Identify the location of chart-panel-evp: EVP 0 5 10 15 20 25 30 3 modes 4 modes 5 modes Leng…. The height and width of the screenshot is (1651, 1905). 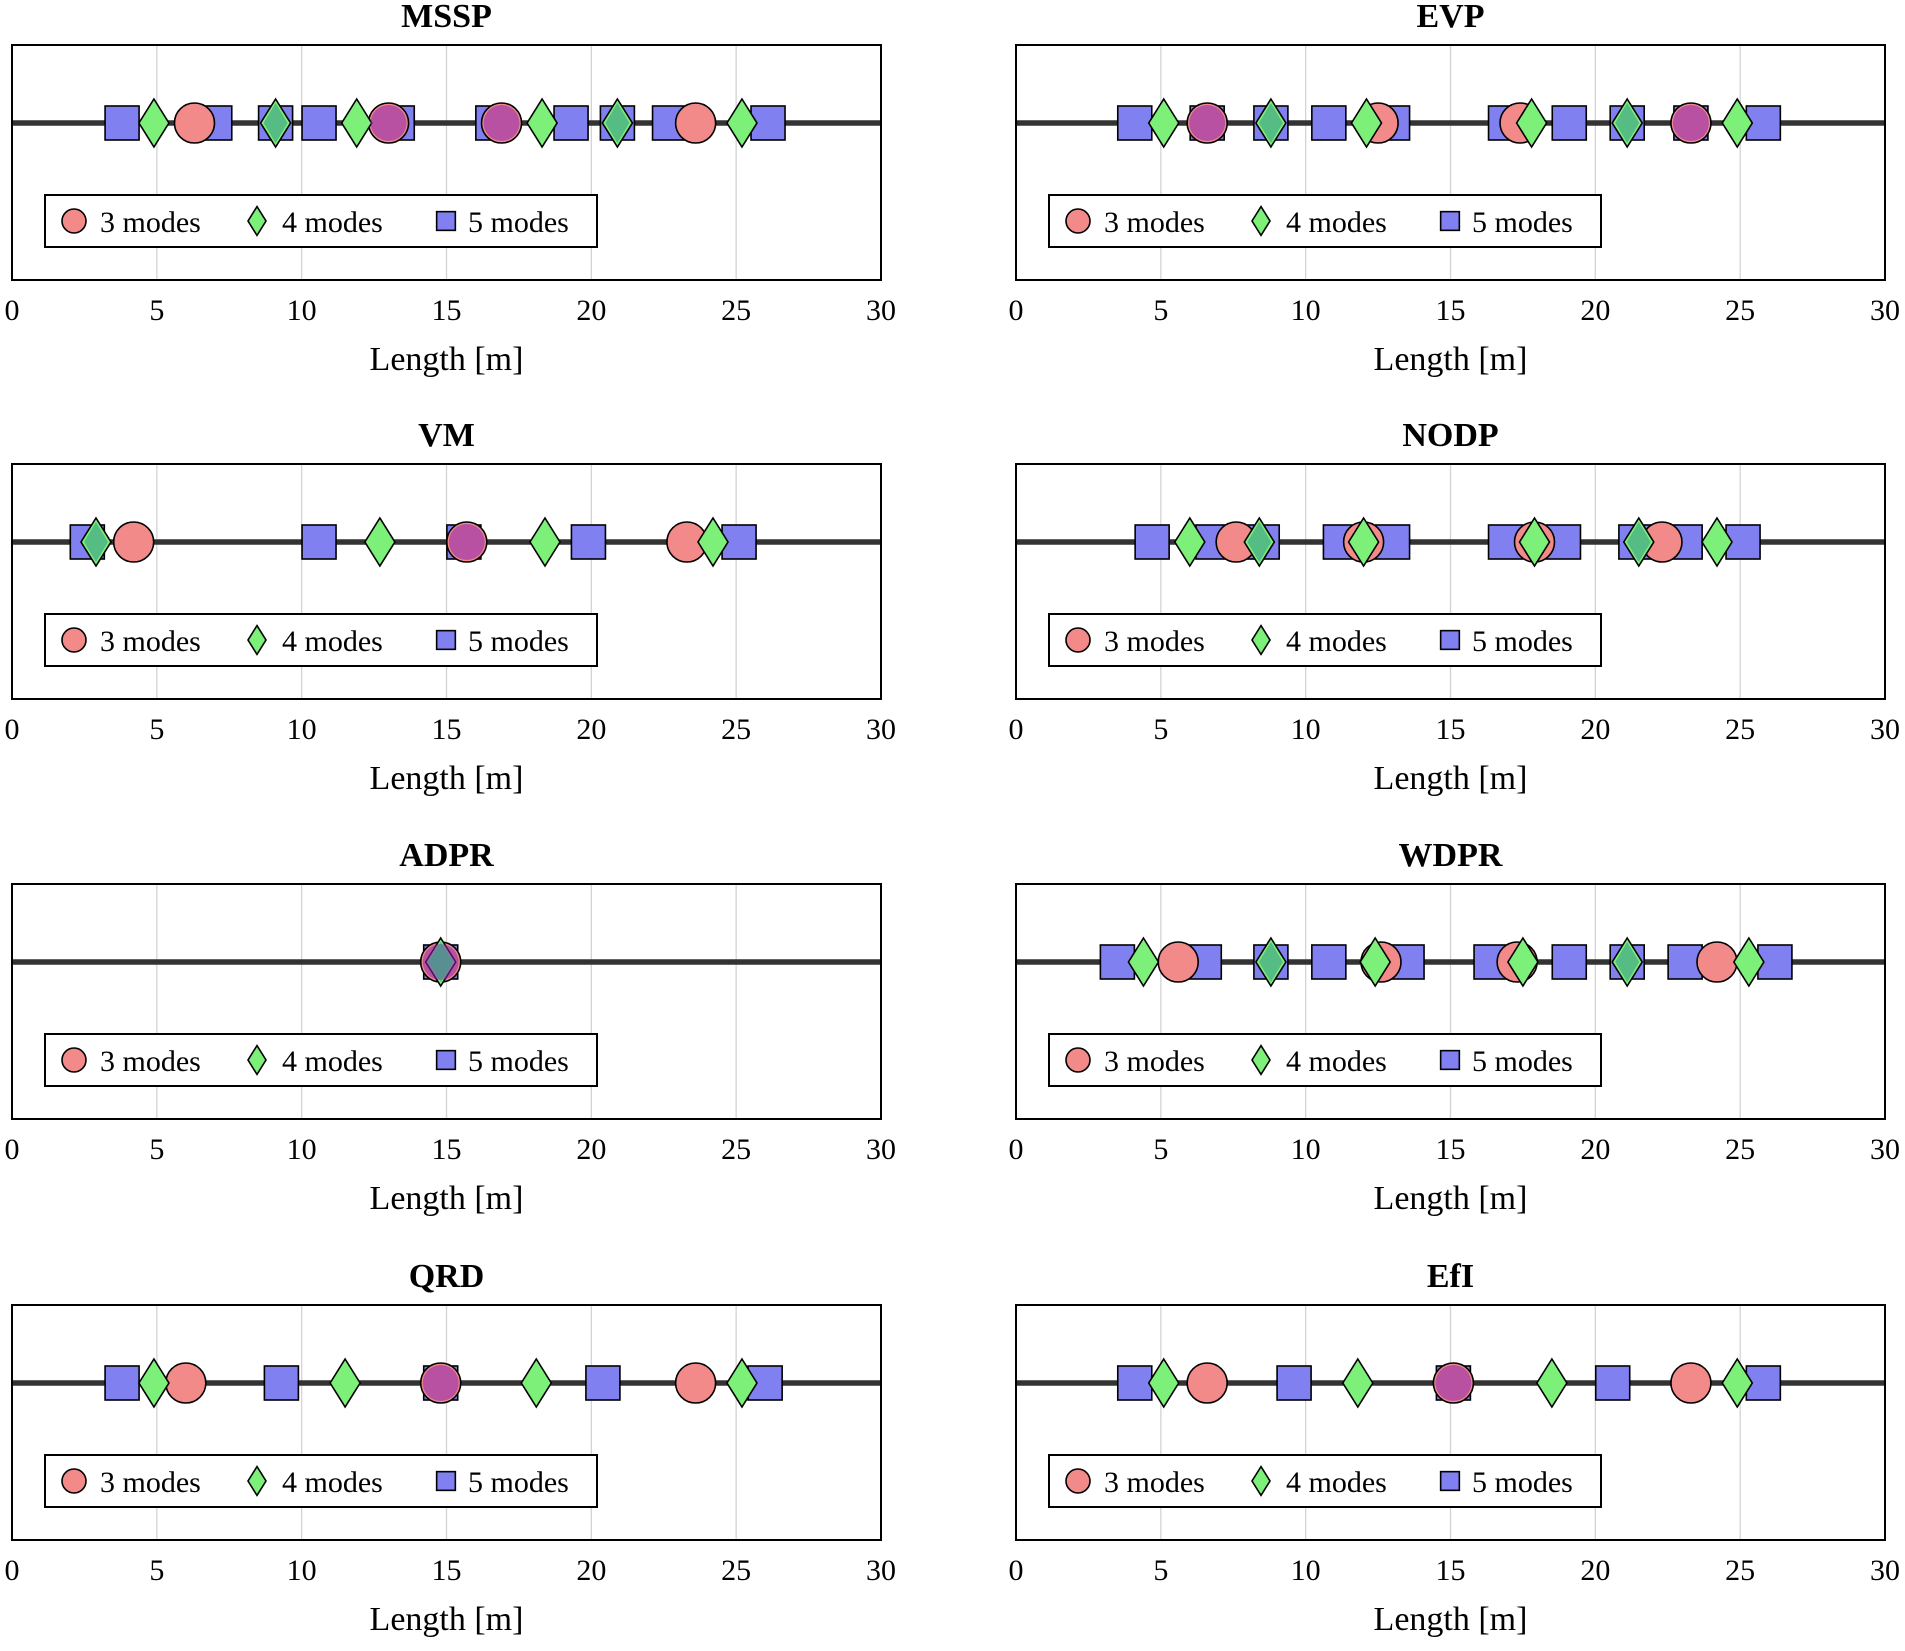
(1455, 189).